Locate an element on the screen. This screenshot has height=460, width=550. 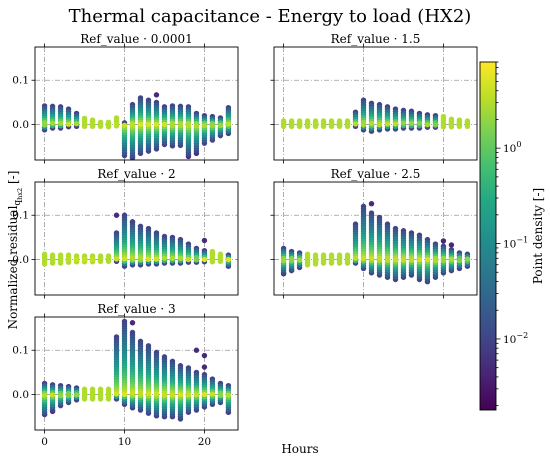
panel-title: Ref_value · 1.5 is located at coordinates (376, 39).